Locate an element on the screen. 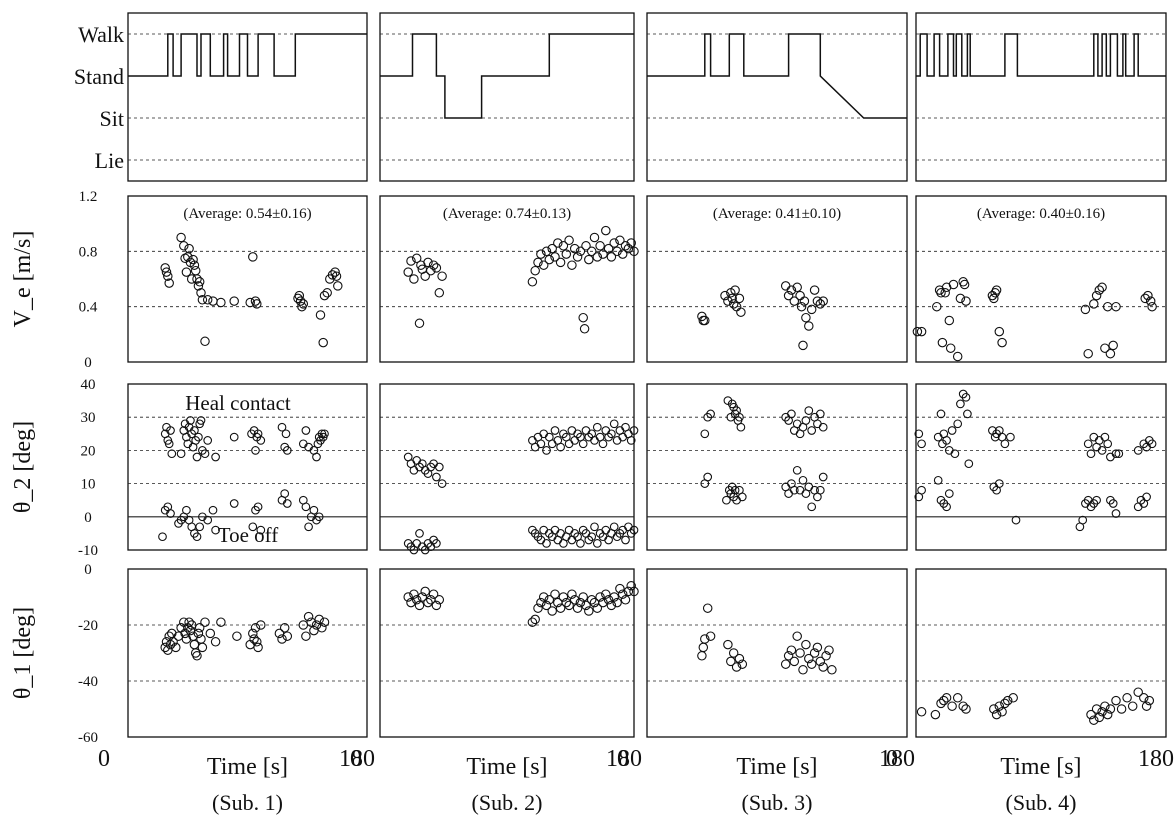 The width and height of the screenshot is (1174, 819). y-tick-label: 0 is located at coordinates (88, 518).